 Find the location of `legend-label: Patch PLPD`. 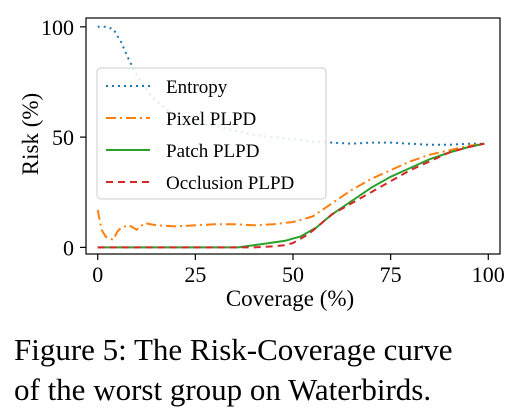

legend-label: Patch PLPD is located at coordinates (212, 151).